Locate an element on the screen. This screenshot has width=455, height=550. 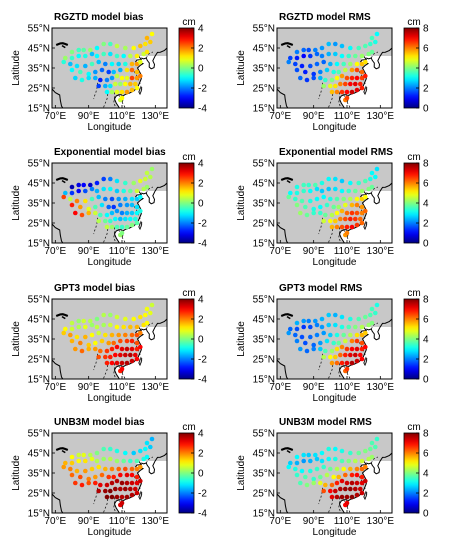
india-coastline is located at coordinates (283, 369).